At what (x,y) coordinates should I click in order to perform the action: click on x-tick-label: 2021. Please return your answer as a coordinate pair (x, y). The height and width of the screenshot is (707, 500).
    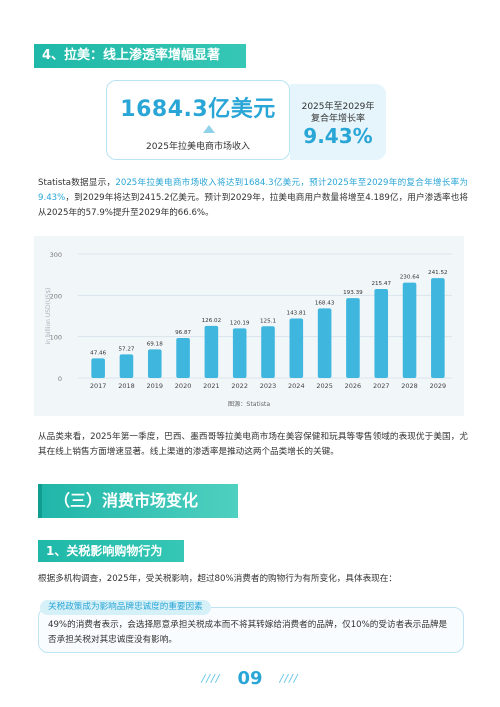
    Looking at the image, I should click on (211, 386).